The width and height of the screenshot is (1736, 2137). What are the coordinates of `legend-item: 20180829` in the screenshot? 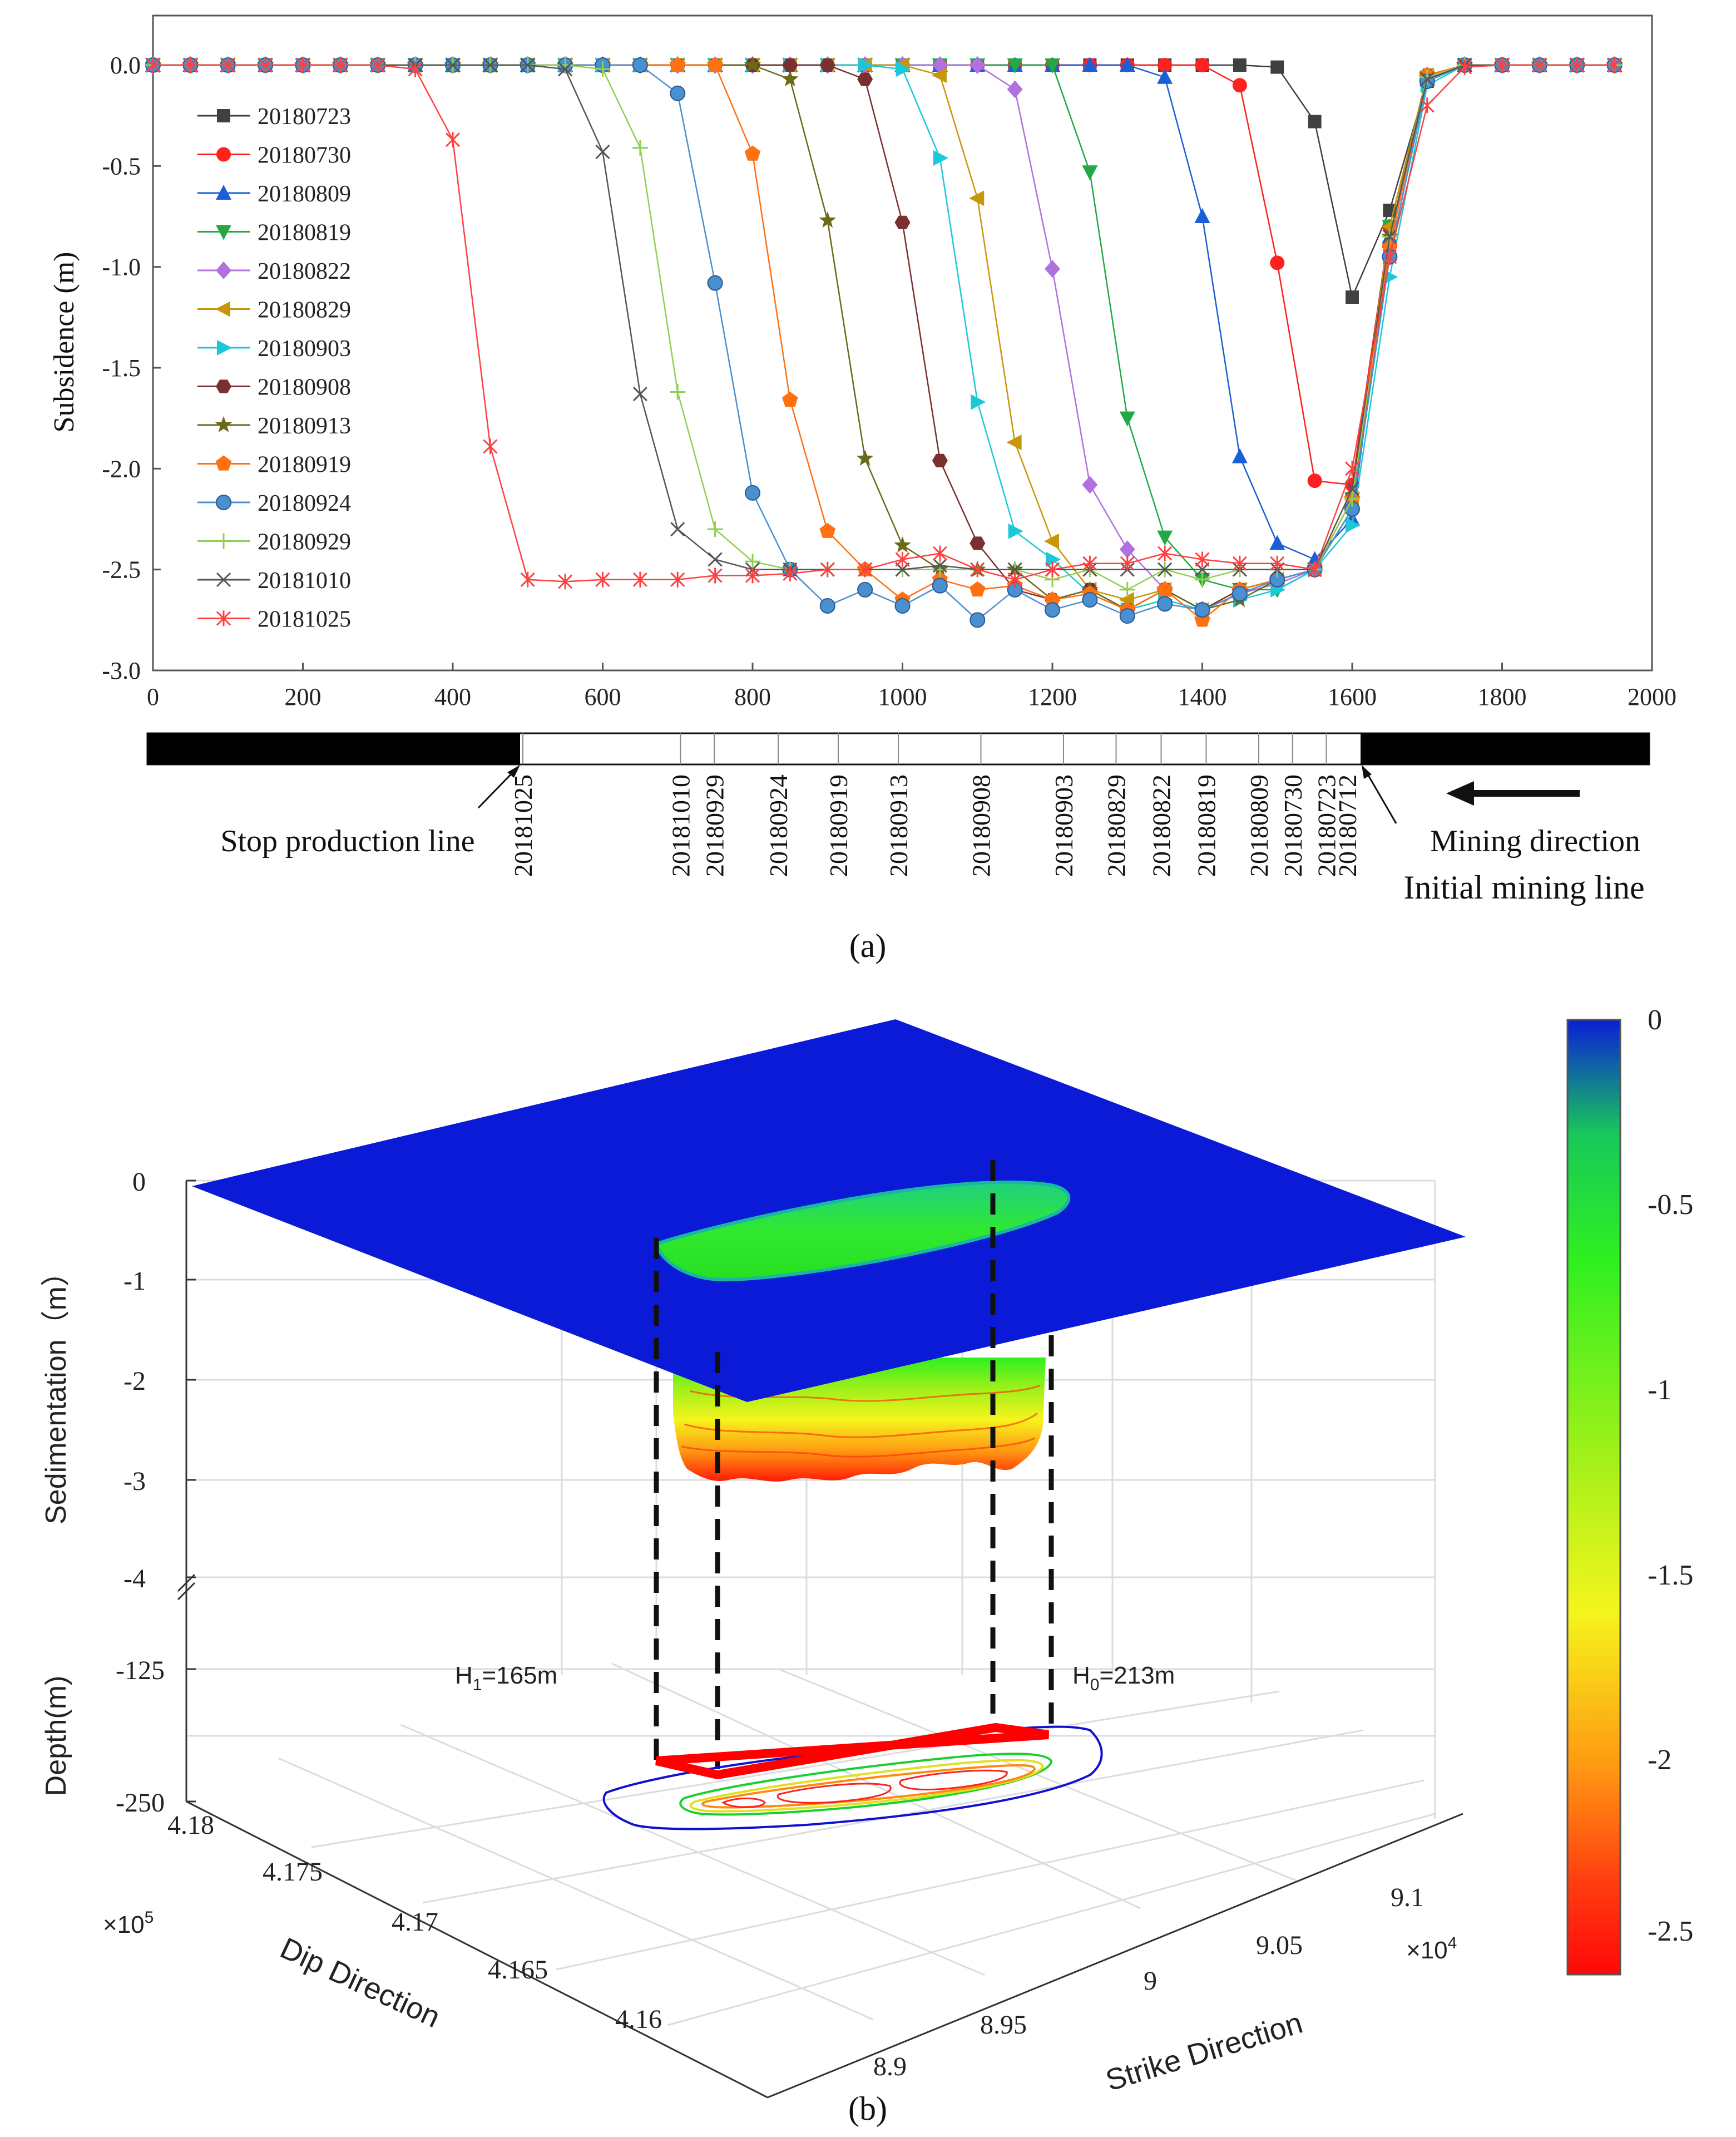 It's located at (274, 310).